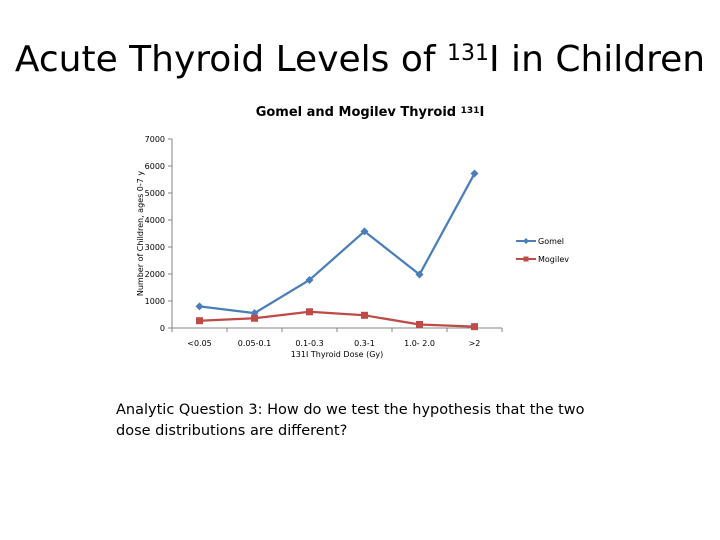  Describe the element at coordinates (155, 274) in the screenshot. I see `y-tick-label: 2000` at that location.